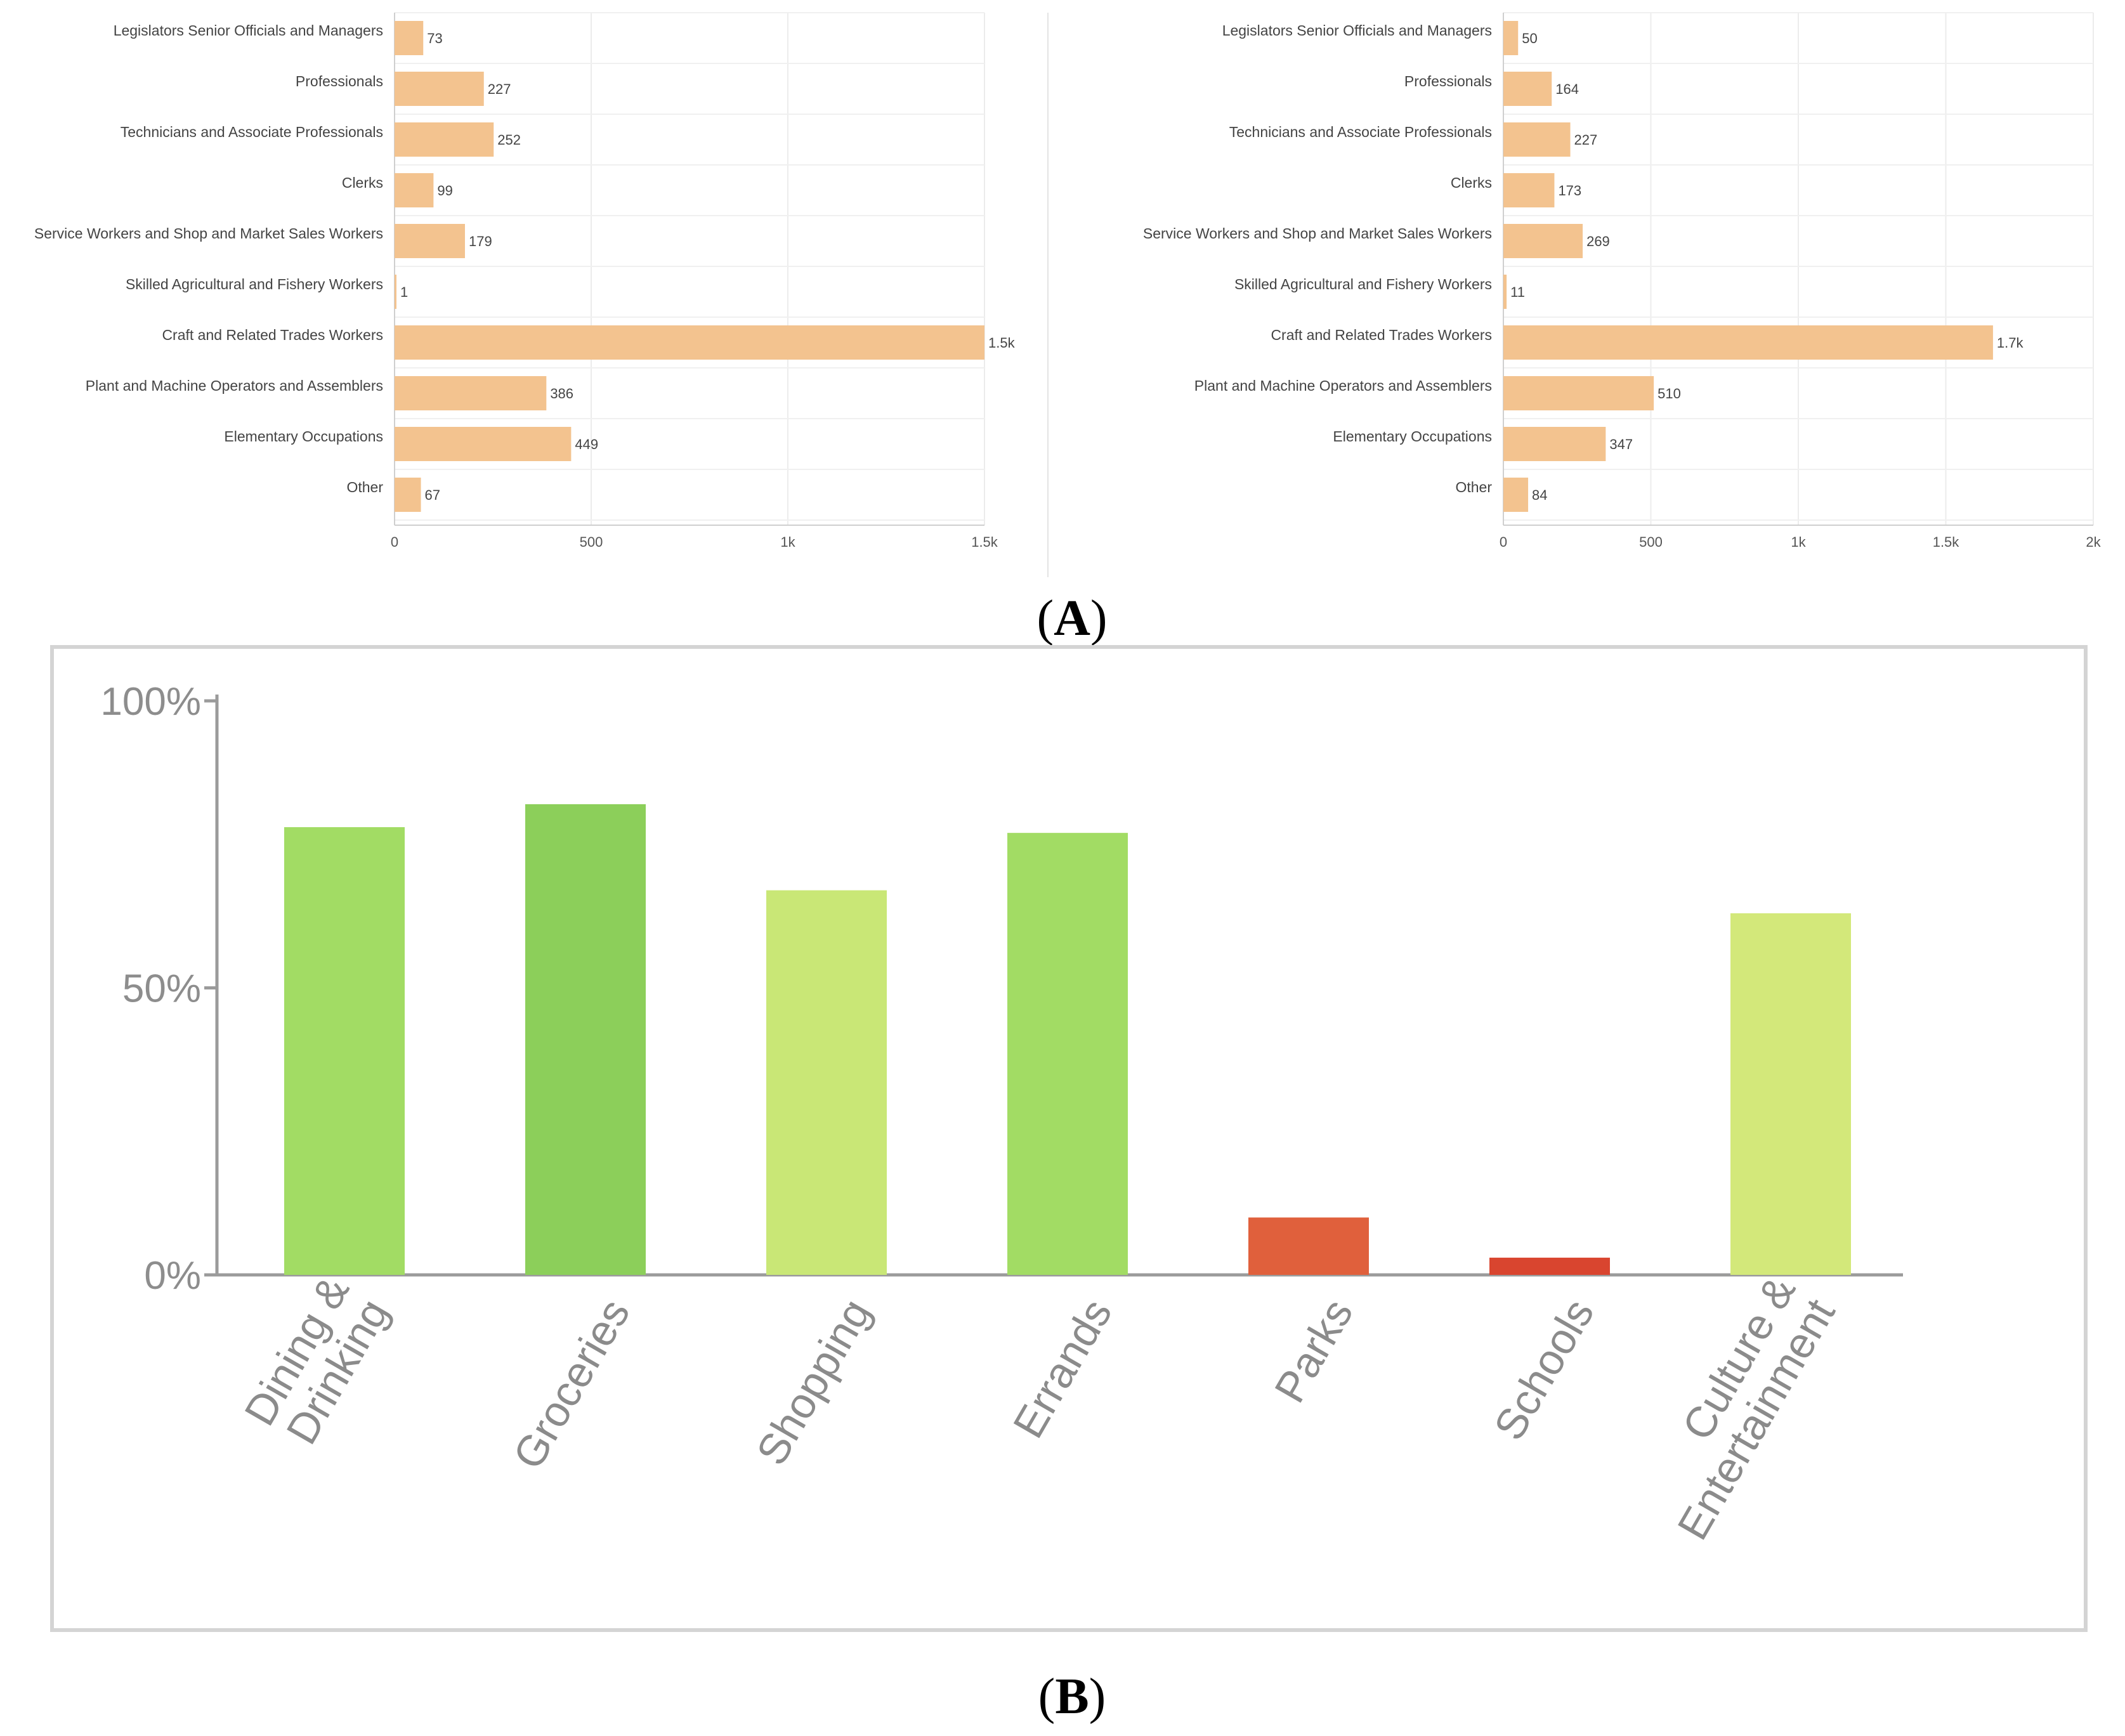  What do you see at coordinates (1448, 81) in the screenshot?
I see `a2-category-label: Professionals` at bounding box center [1448, 81].